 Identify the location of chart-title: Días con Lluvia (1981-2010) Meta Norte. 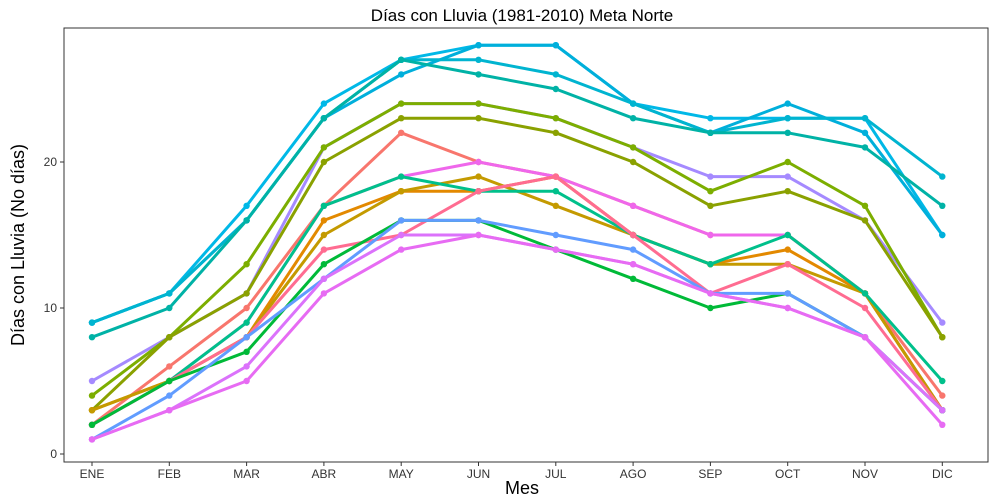
(522, 15).